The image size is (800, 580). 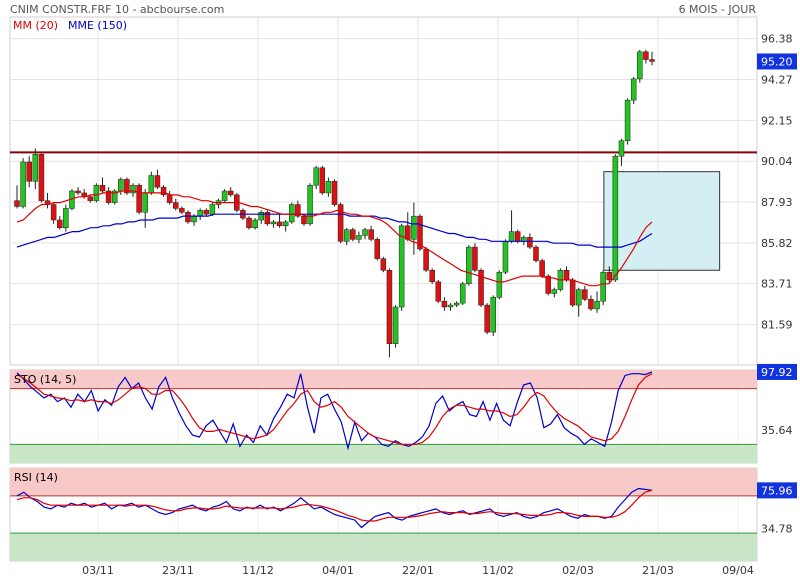 What do you see at coordinates (717, 9) in the screenshot?
I see `period-label: 6 MOIS - JOUR` at bounding box center [717, 9].